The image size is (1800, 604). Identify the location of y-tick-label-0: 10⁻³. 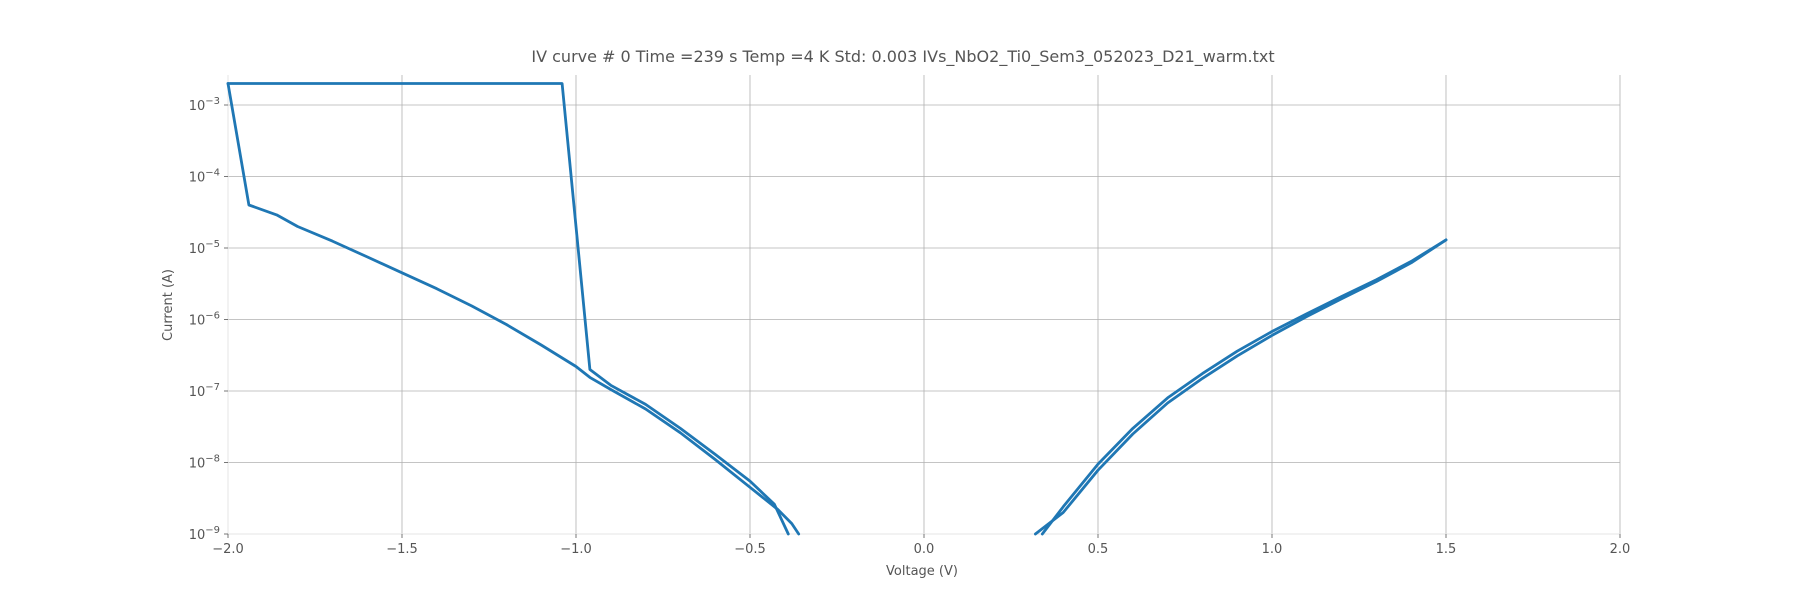
(204, 105).